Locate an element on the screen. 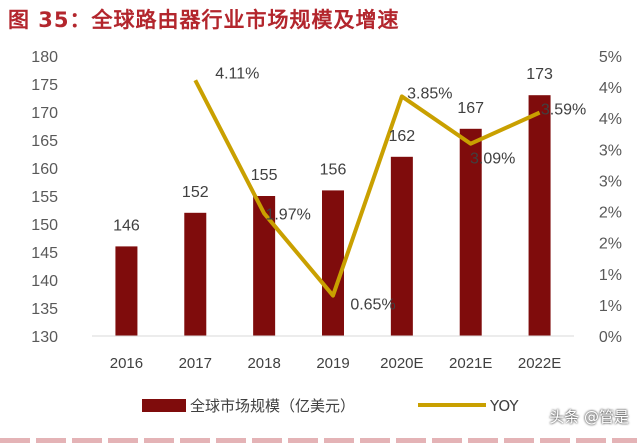 The image size is (637, 443). x-tick-label: 2021E is located at coordinates (470, 363).